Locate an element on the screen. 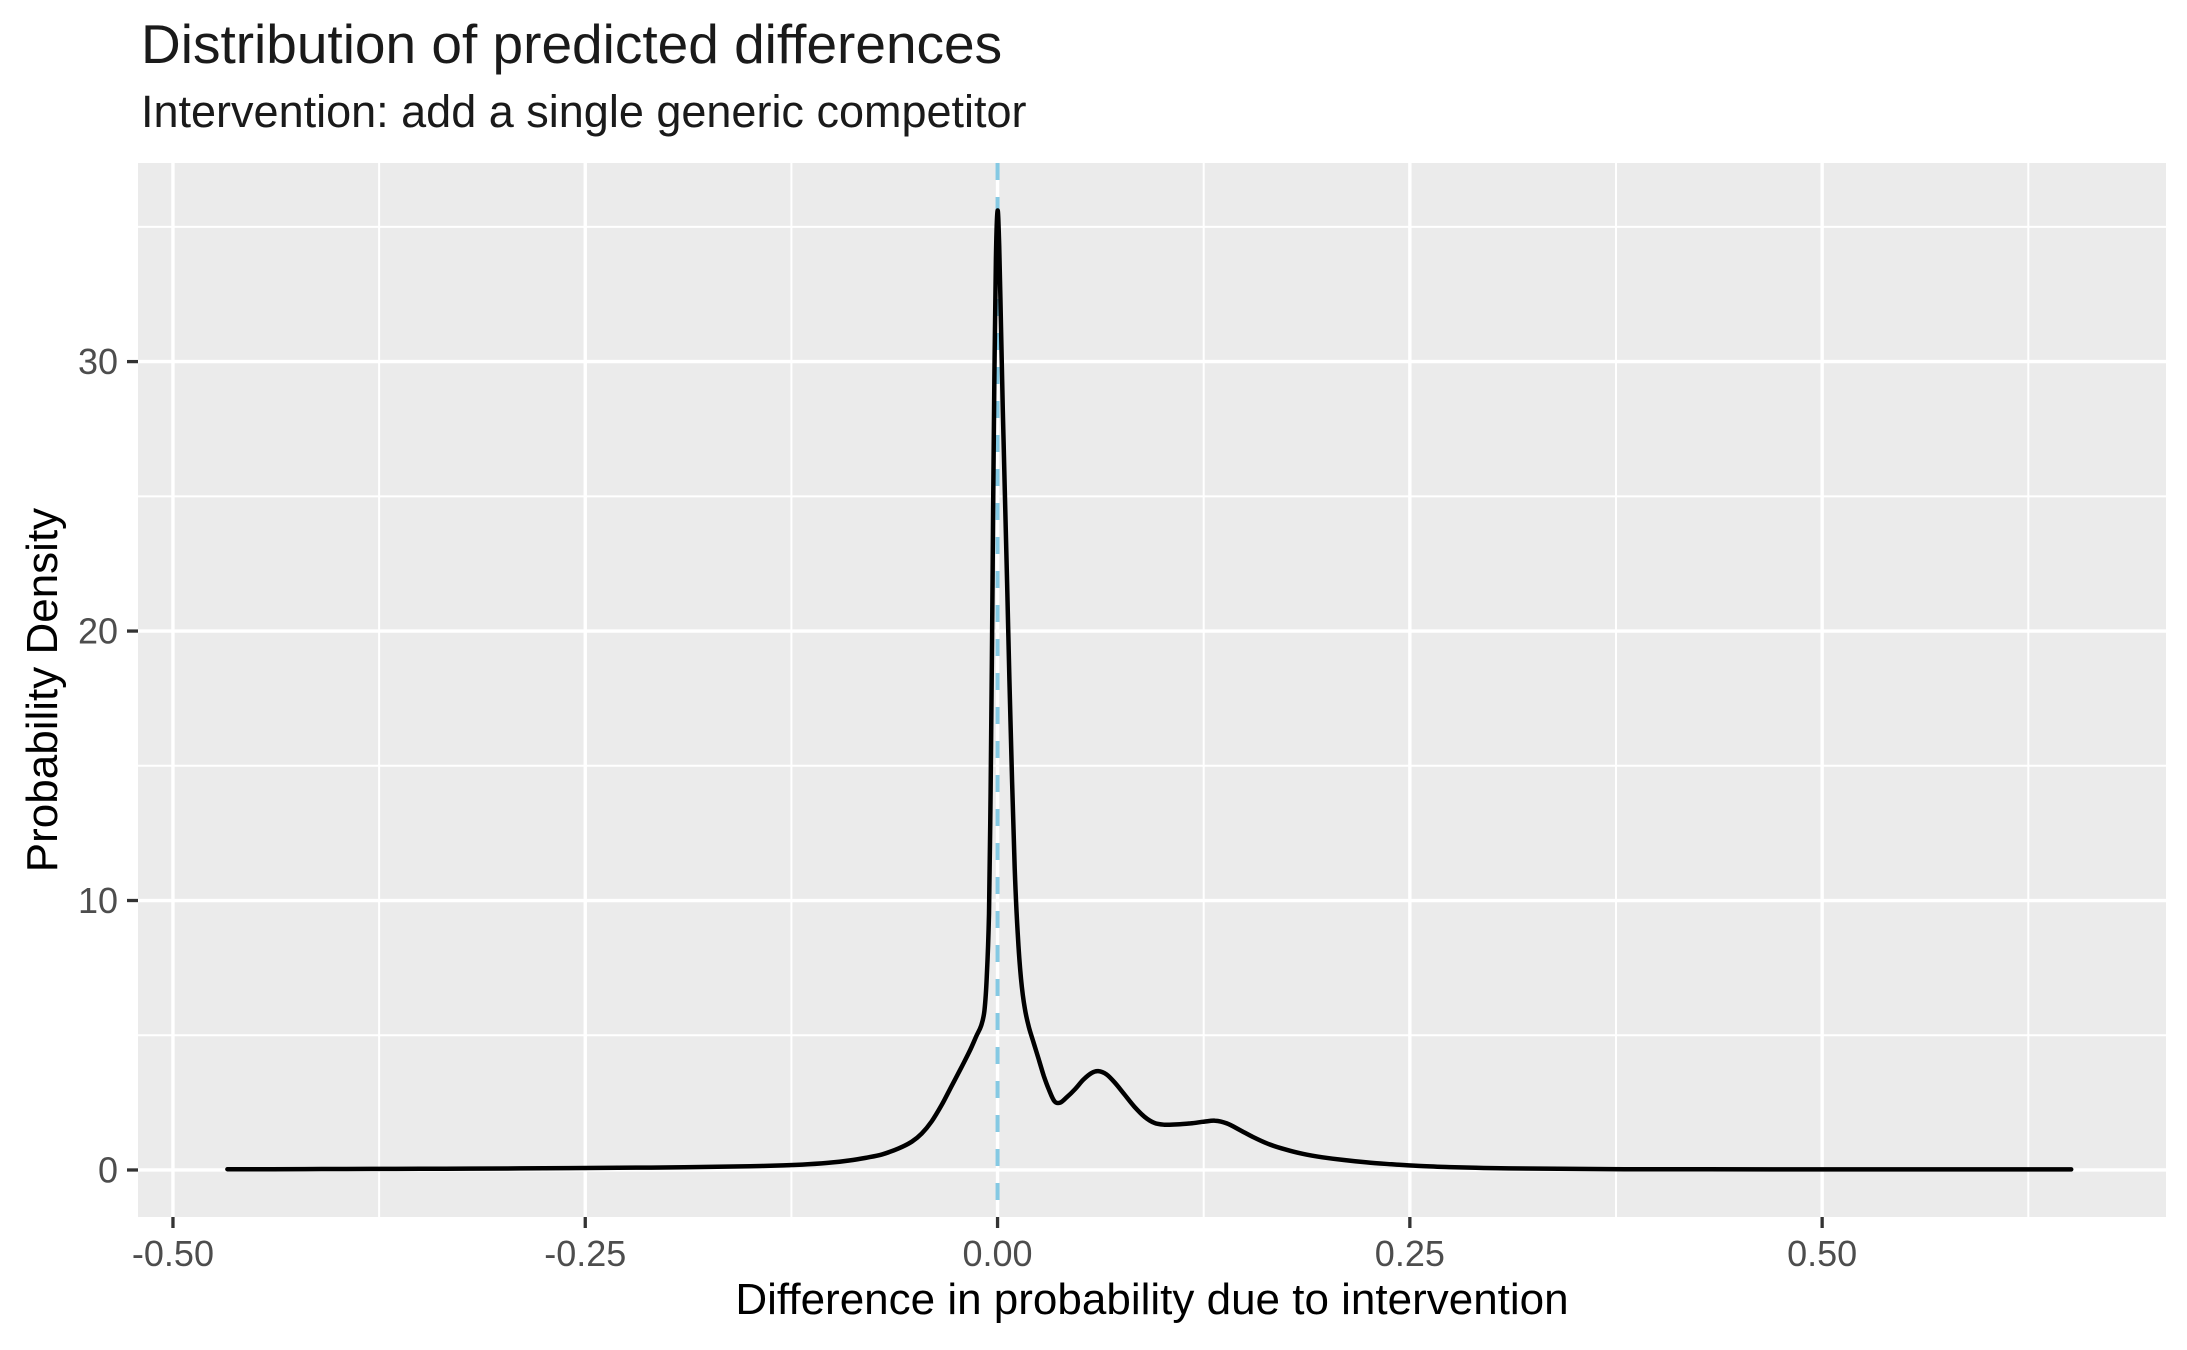 The width and height of the screenshot is (2187, 1350). x-tick-label: -0.50 is located at coordinates (173, 1253).